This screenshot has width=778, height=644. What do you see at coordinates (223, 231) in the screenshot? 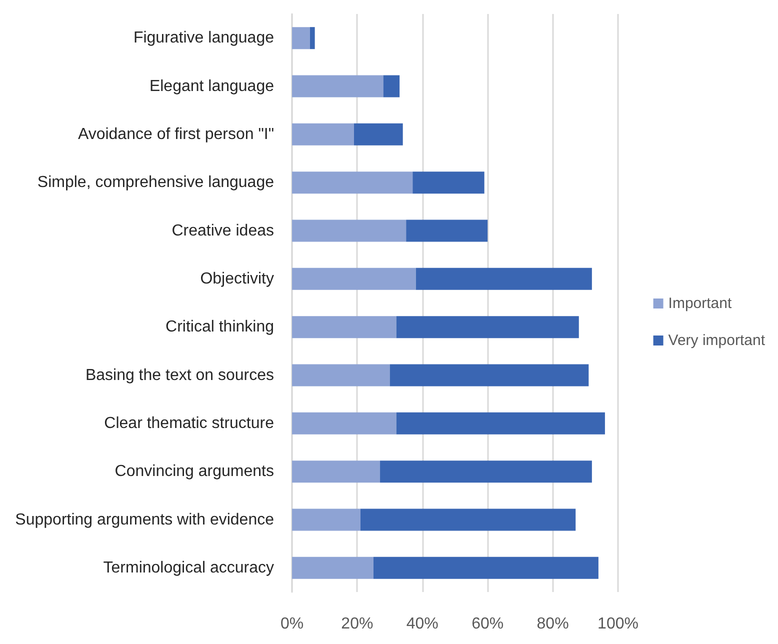
I see `y-tick-label: Creative ideas` at bounding box center [223, 231].